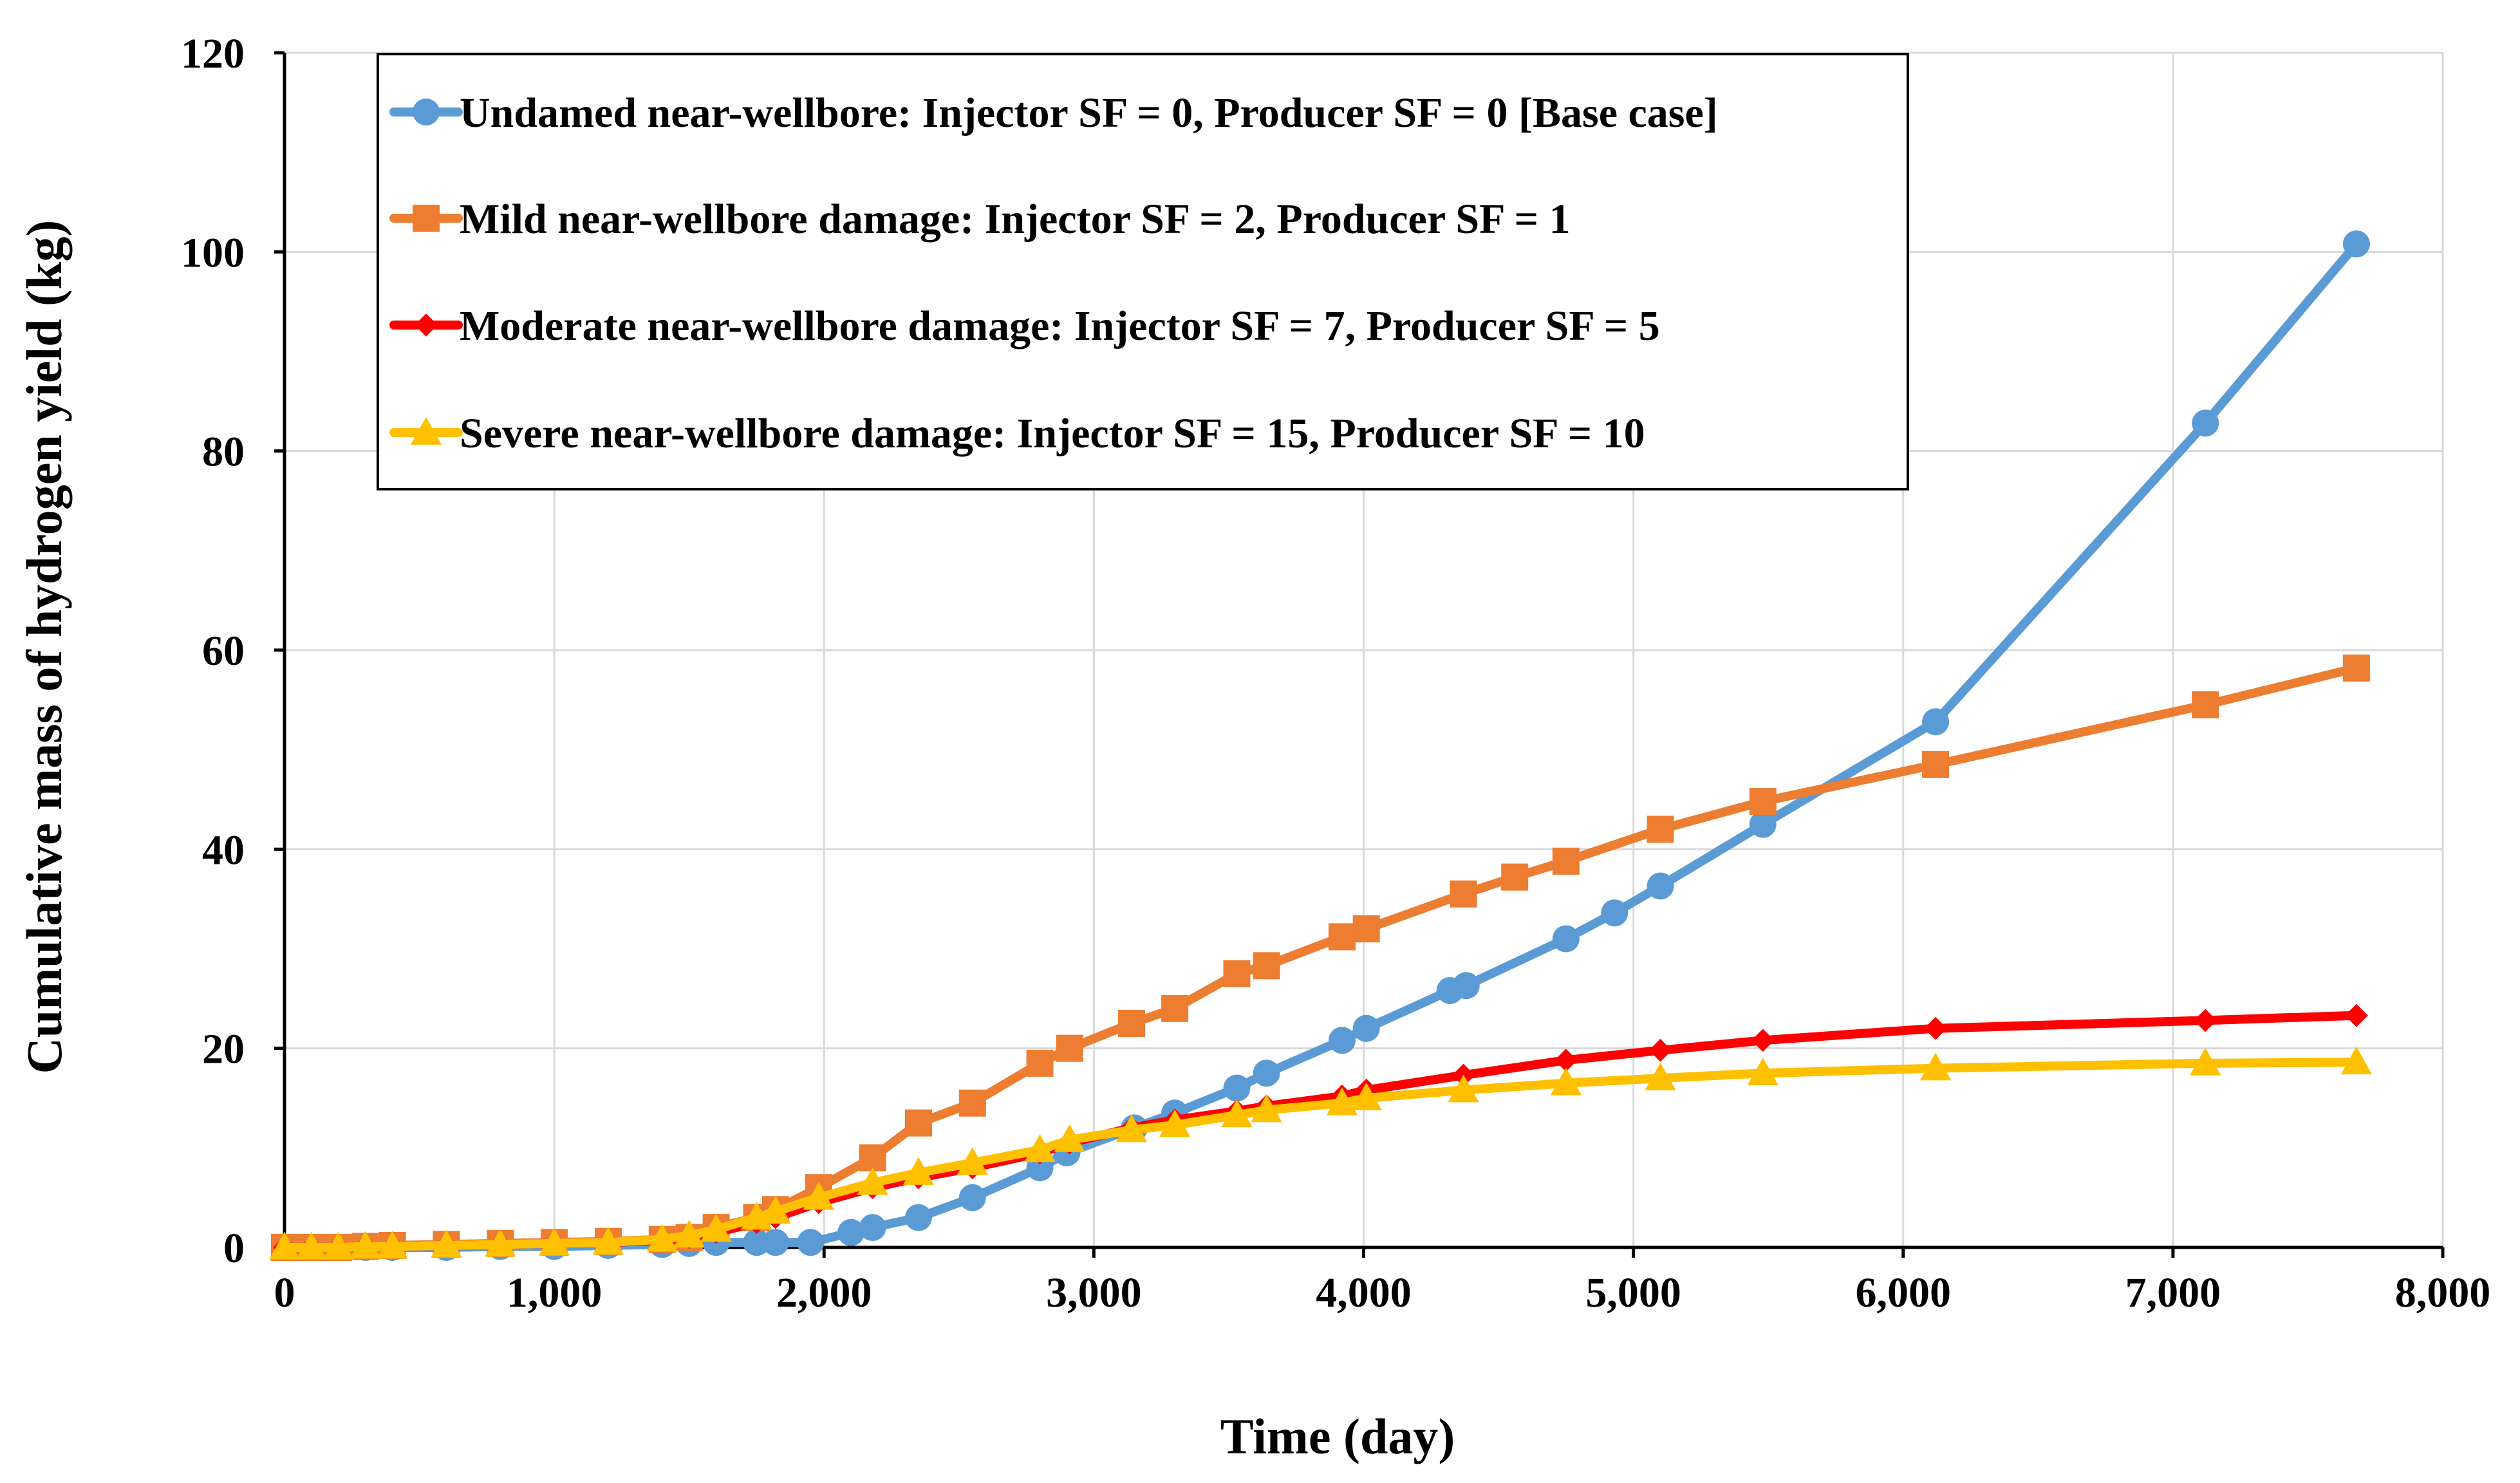  I want to click on x-axis-title: Time (day), so click(1337, 1436).